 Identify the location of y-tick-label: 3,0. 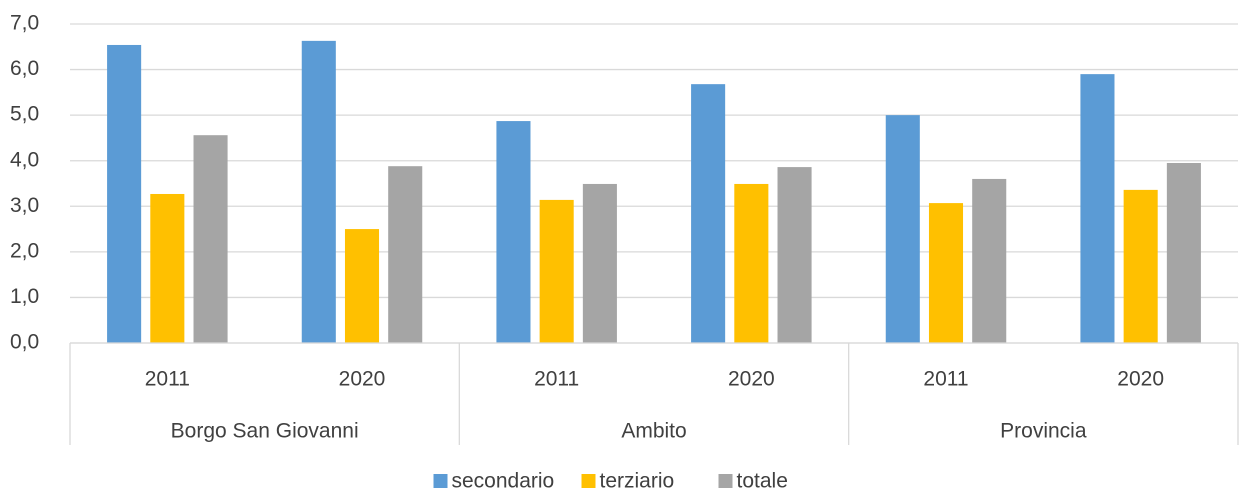
(24, 205).